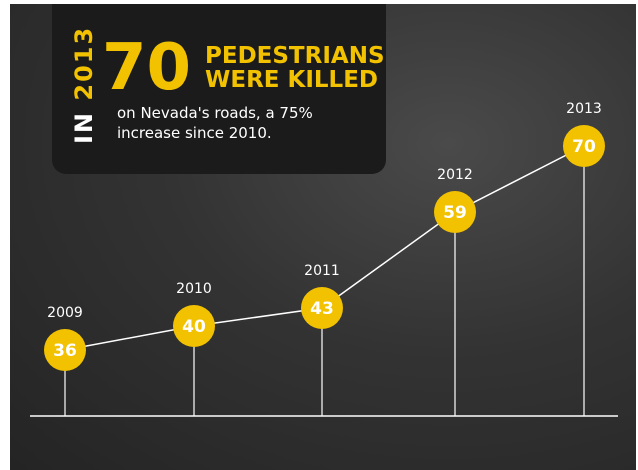  I want to click on data-point-2010, so click(194, 326).